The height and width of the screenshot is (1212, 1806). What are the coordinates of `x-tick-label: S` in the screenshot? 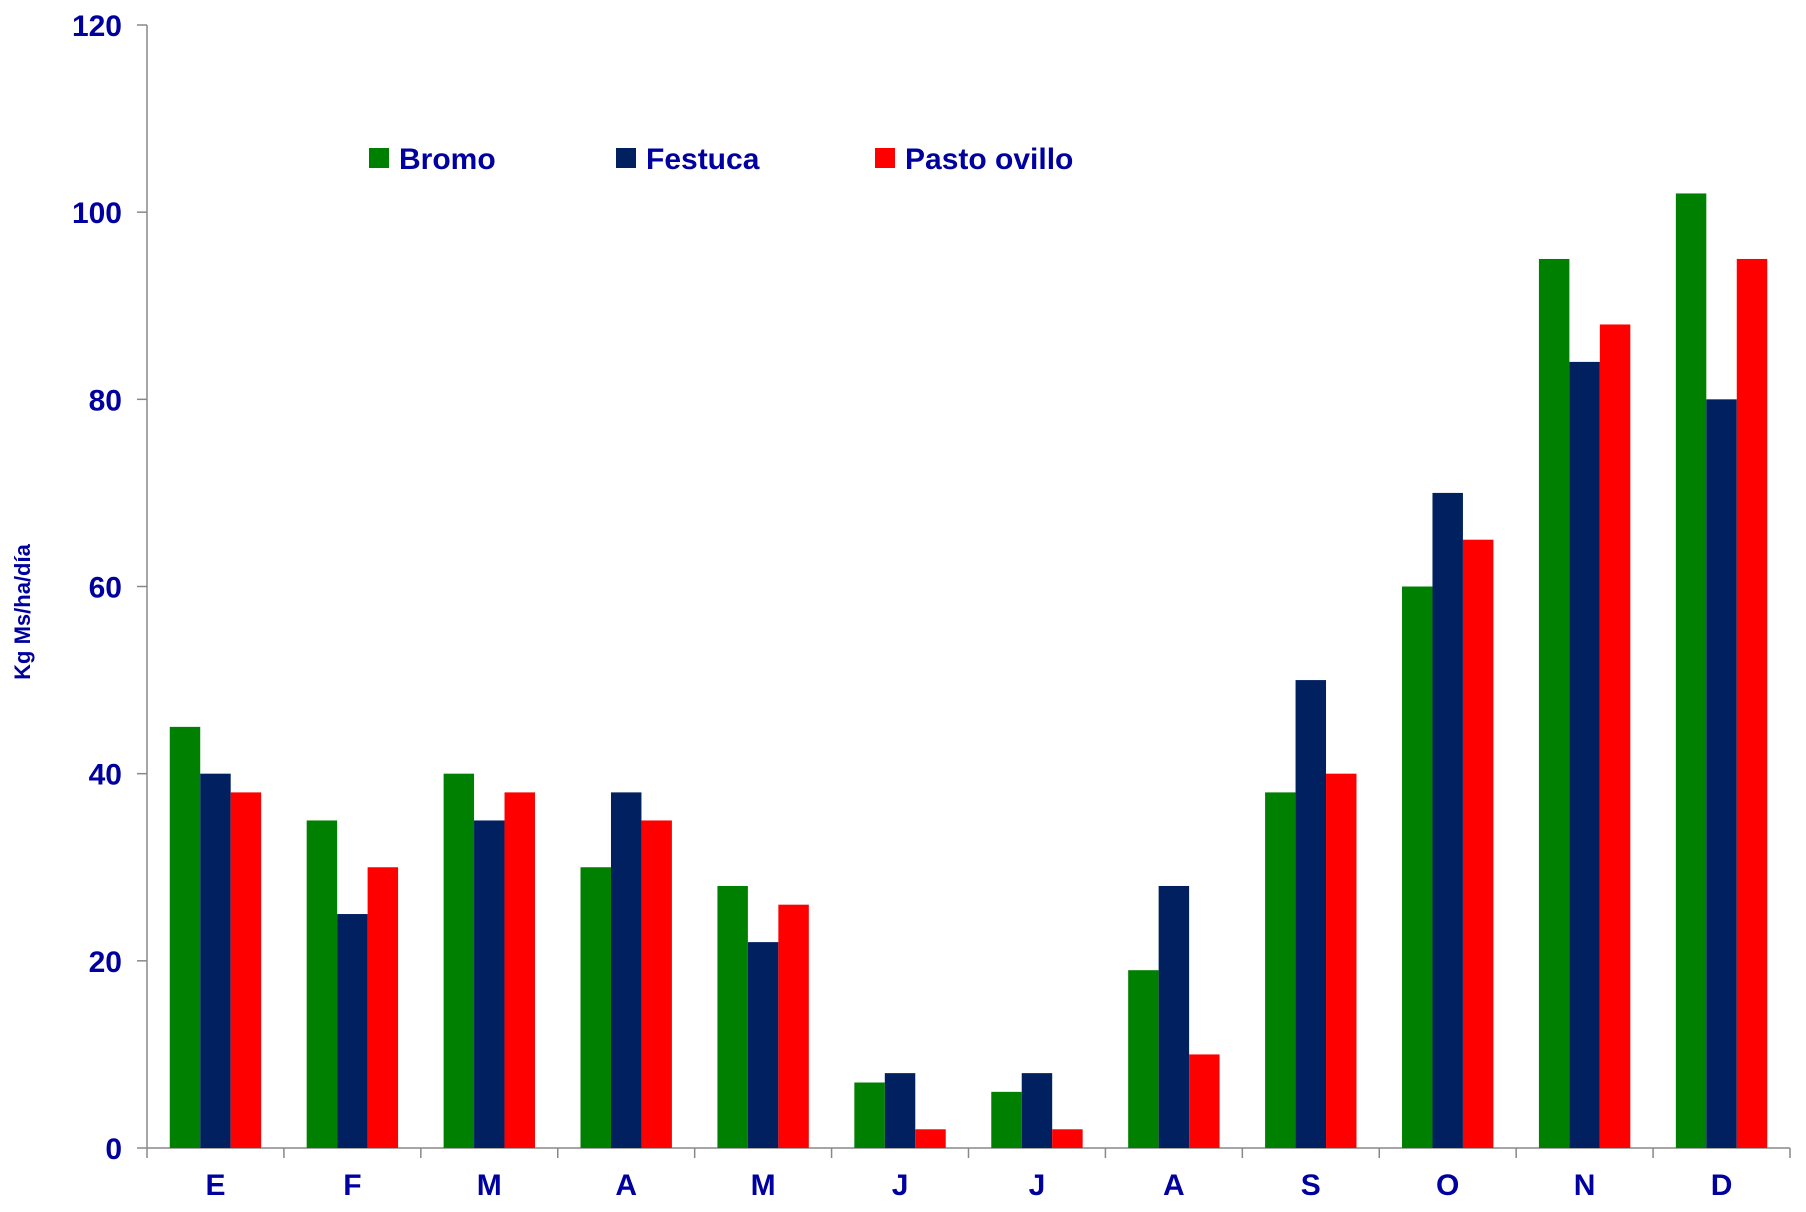 It's located at (1311, 1185).